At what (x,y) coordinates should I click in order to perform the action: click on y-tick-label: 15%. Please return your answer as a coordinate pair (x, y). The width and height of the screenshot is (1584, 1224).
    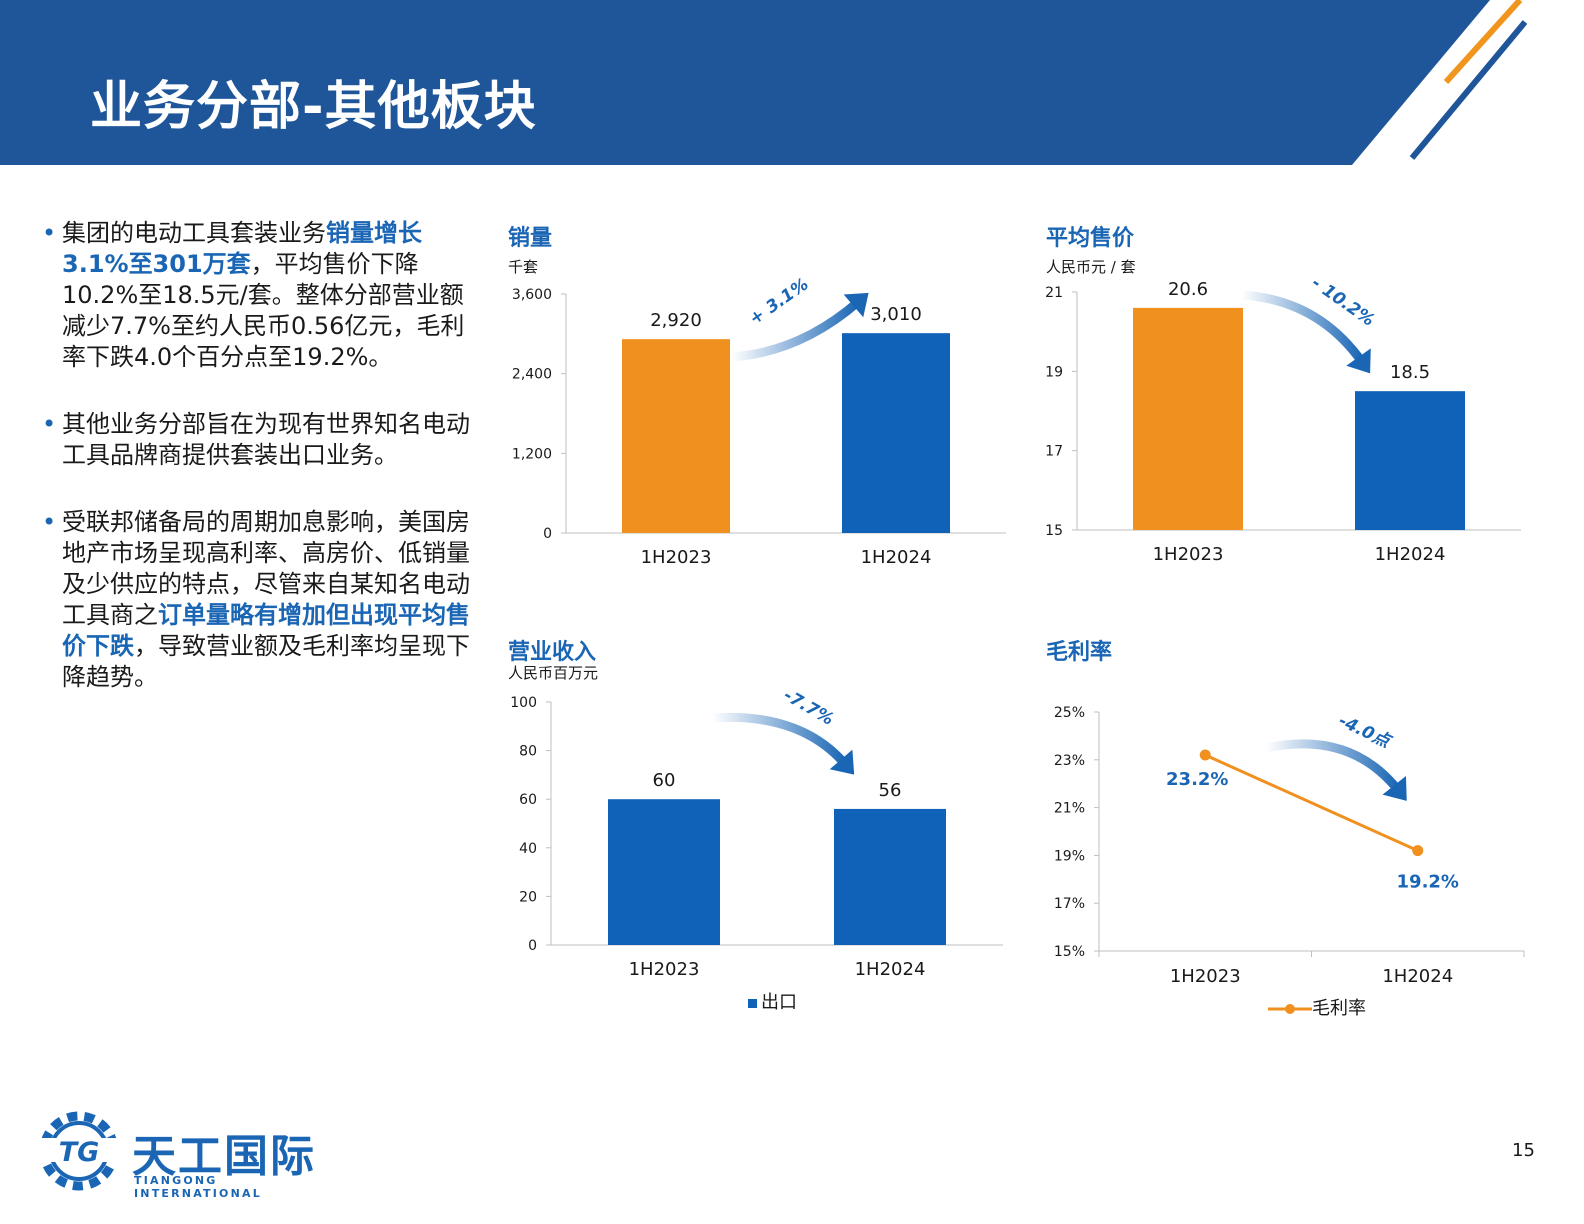
    Looking at the image, I should click on (1069, 952).